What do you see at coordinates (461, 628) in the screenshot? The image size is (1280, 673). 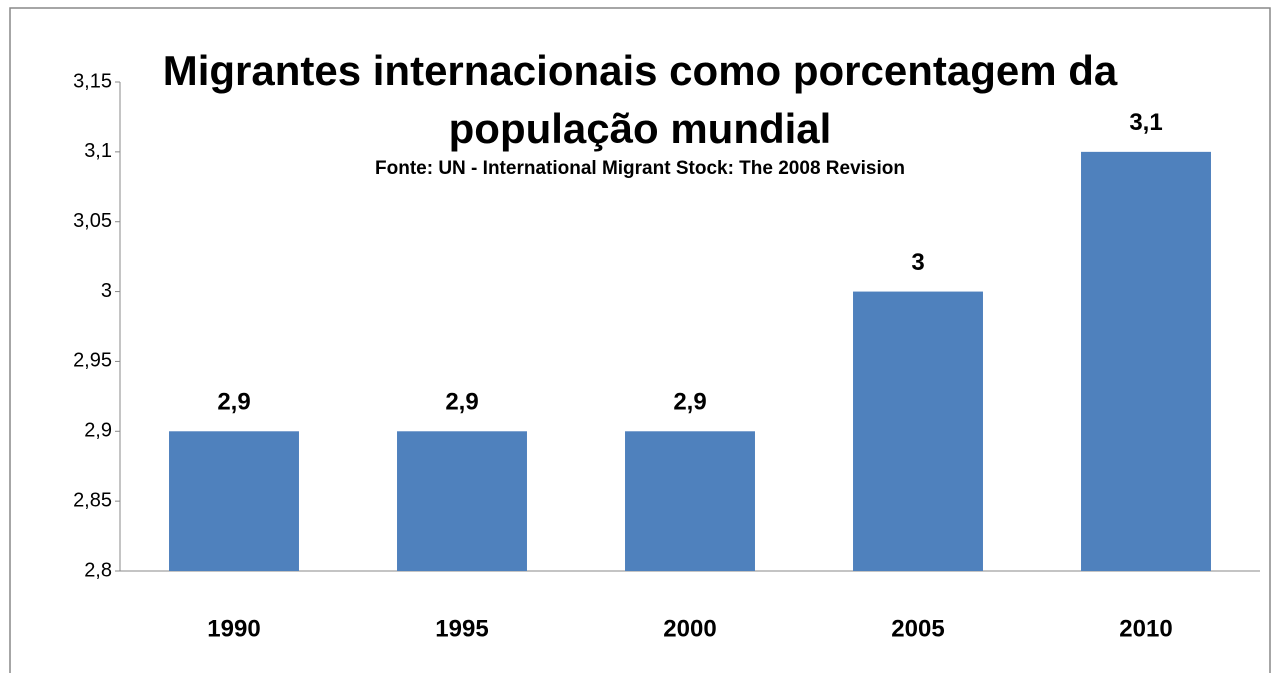 I see `x-tick-label: 1995` at bounding box center [461, 628].